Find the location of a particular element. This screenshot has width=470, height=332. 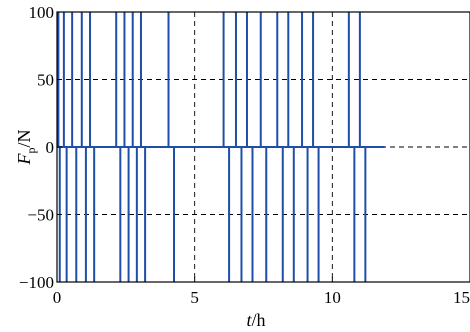

y-axis-label: Fp/N is located at coordinates (26, 147).